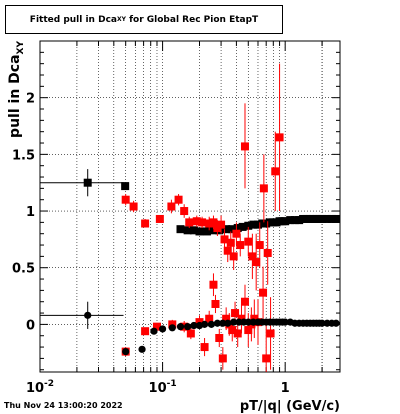 This screenshot has width=400, height=414. What do you see at coordinates (30, 99) in the screenshot?
I see `y-tick-label: 2` at bounding box center [30, 99].